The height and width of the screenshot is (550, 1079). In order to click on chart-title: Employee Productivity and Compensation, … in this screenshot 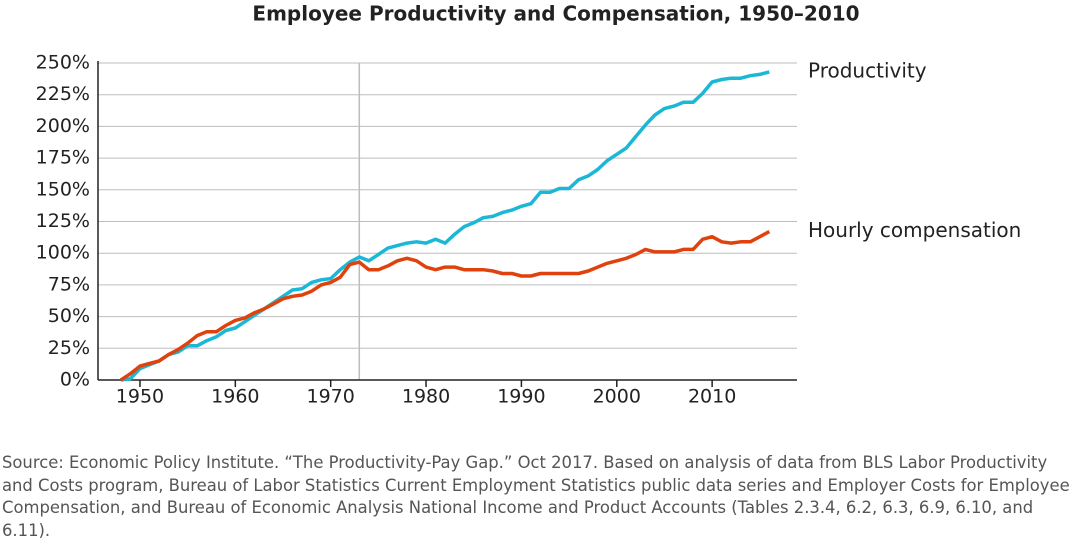, I will do `click(555, 14)`.